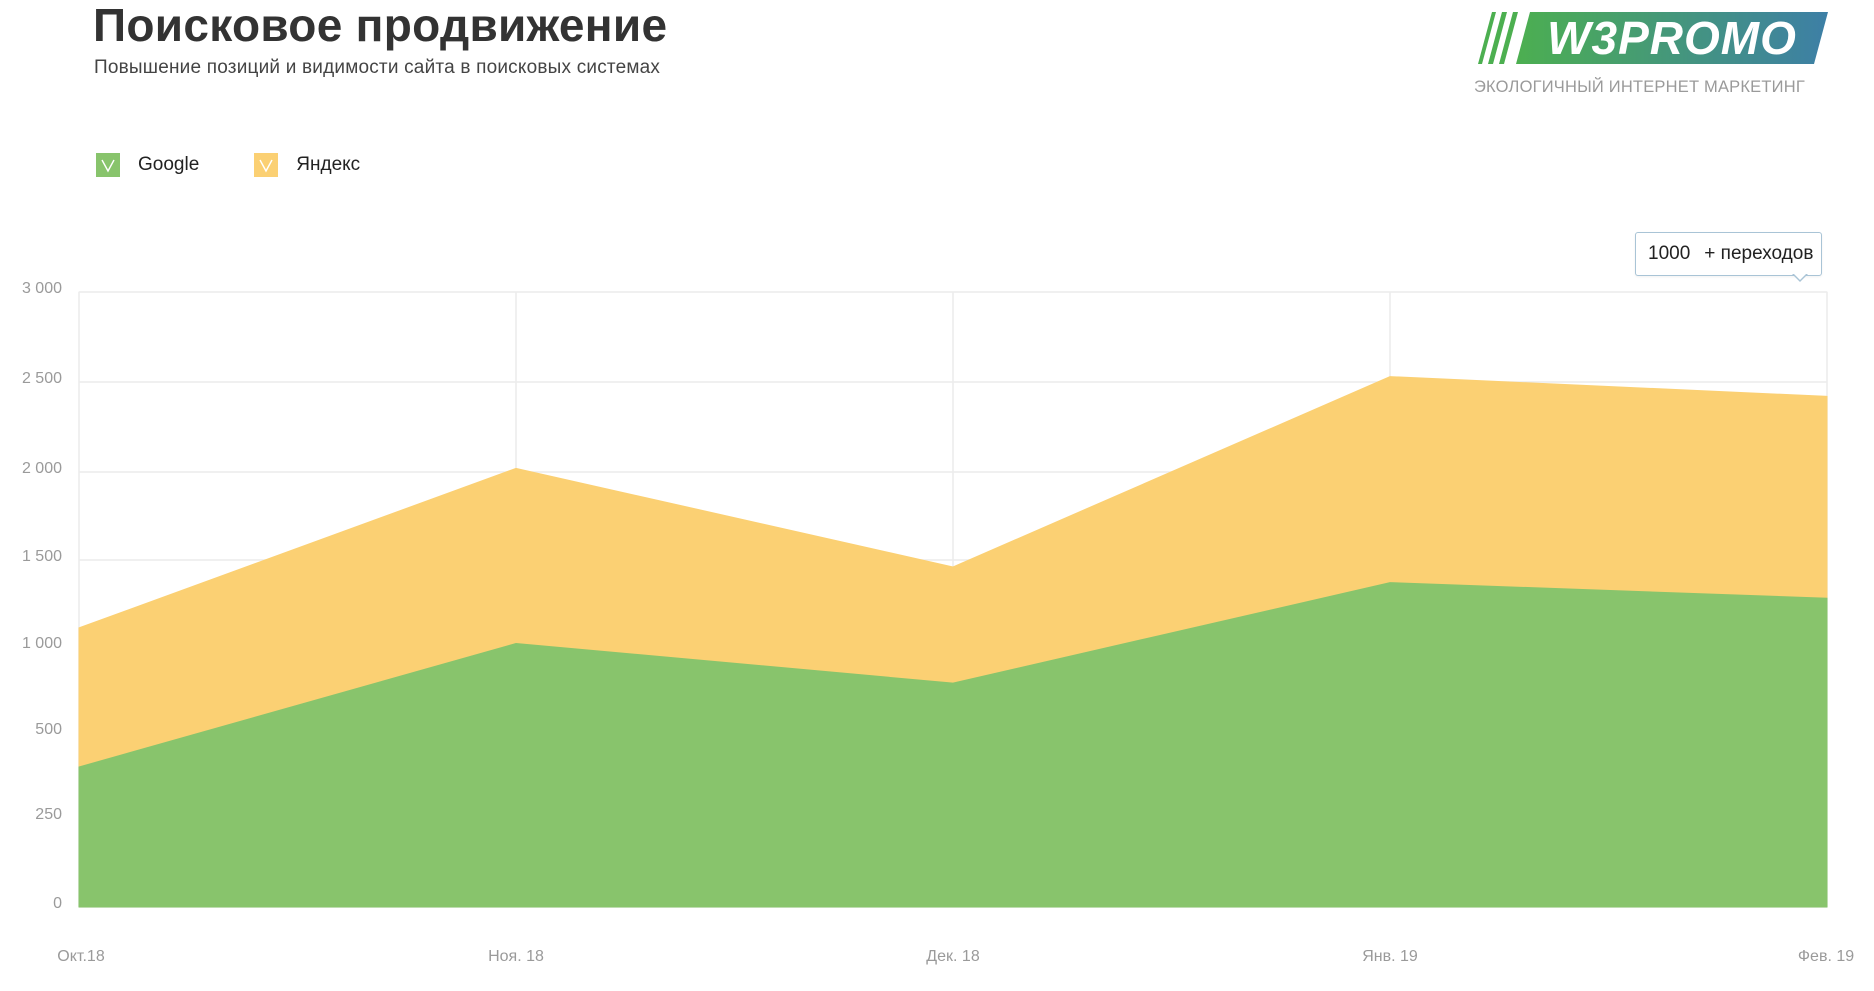 The image size is (1874, 991). What do you see at coordinates (516, 956) in the screenshot?
I see `x-tick-label: Ноя. 18` at bounding box center [516, 956].